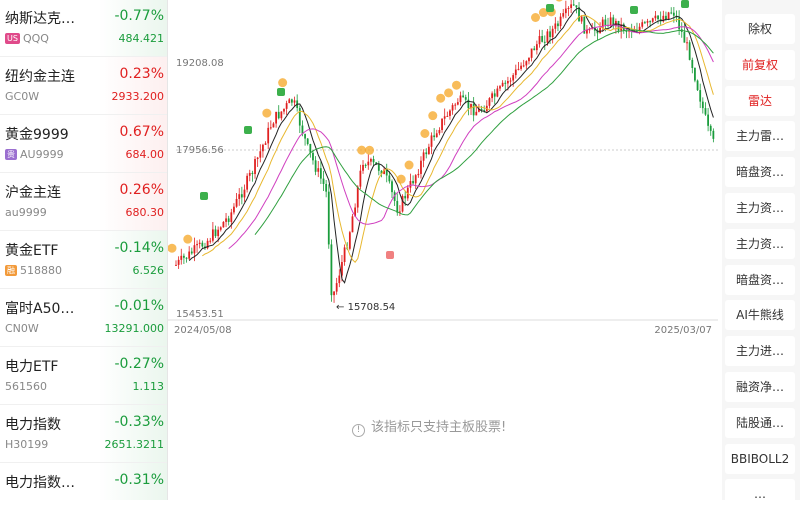 The height and width of the screenshot is (509, 800). What do you see at coordinates (83, 202) in the screenshot?
I see `watchlist-row: 沪金主连 0.26% au9999 680.30` at bounding box center [83, 202].